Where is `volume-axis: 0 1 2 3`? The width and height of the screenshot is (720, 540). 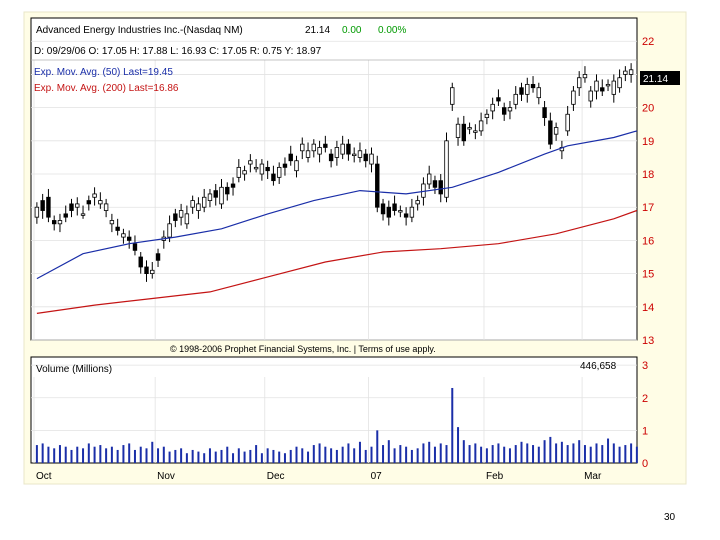
volume-axis: 0 1 2 3 is located at coordinates (645, 415).